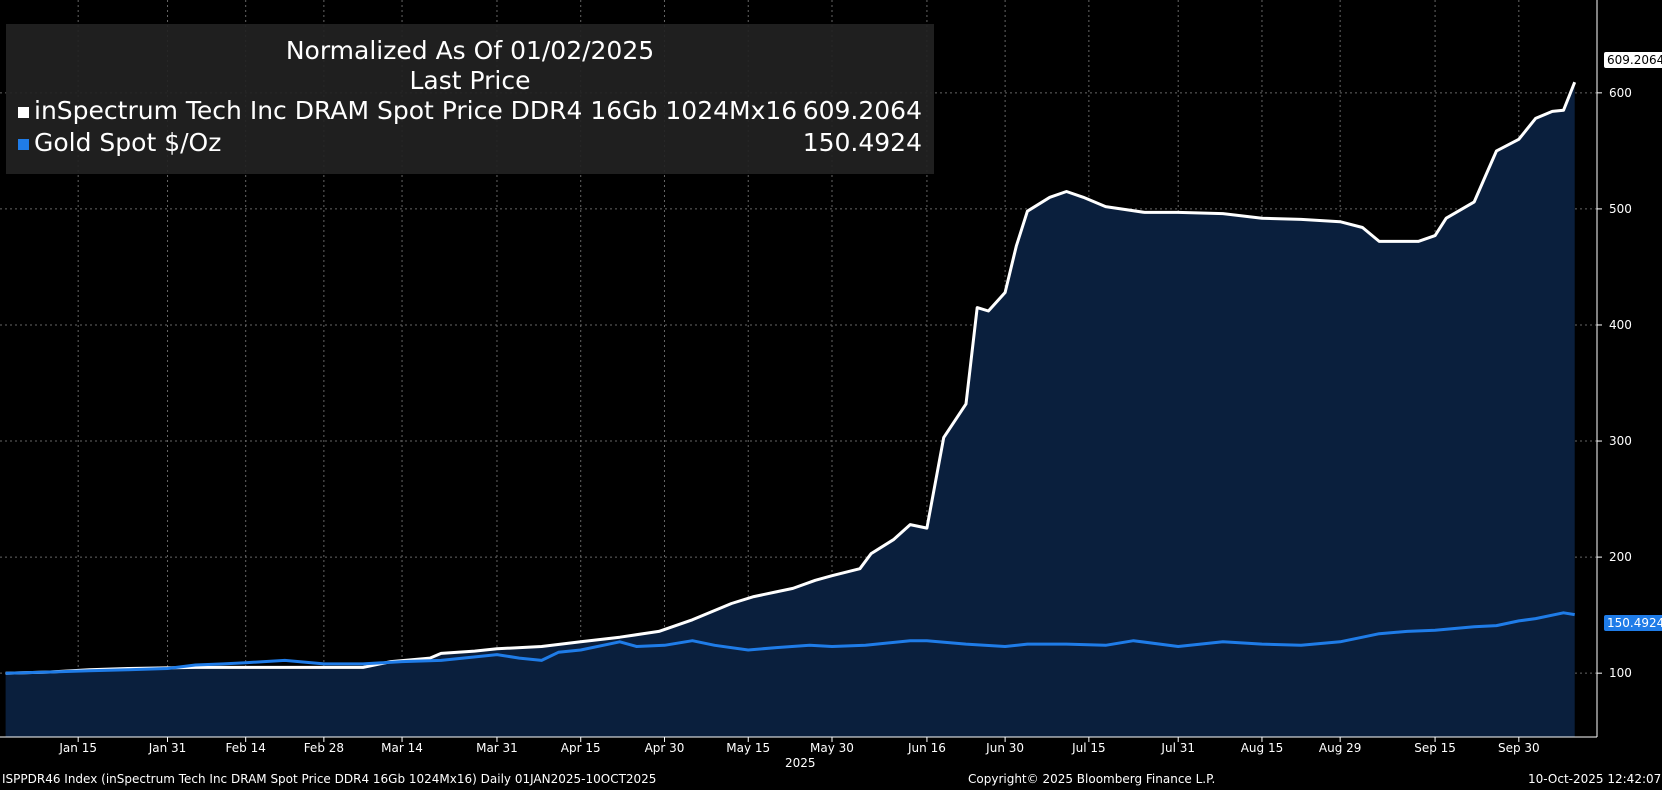 Image resolution: width=1662 pixels, height=790 pixels. I want to click on x-tick-label-aug-29: Aug 29, so click(1340, 748).